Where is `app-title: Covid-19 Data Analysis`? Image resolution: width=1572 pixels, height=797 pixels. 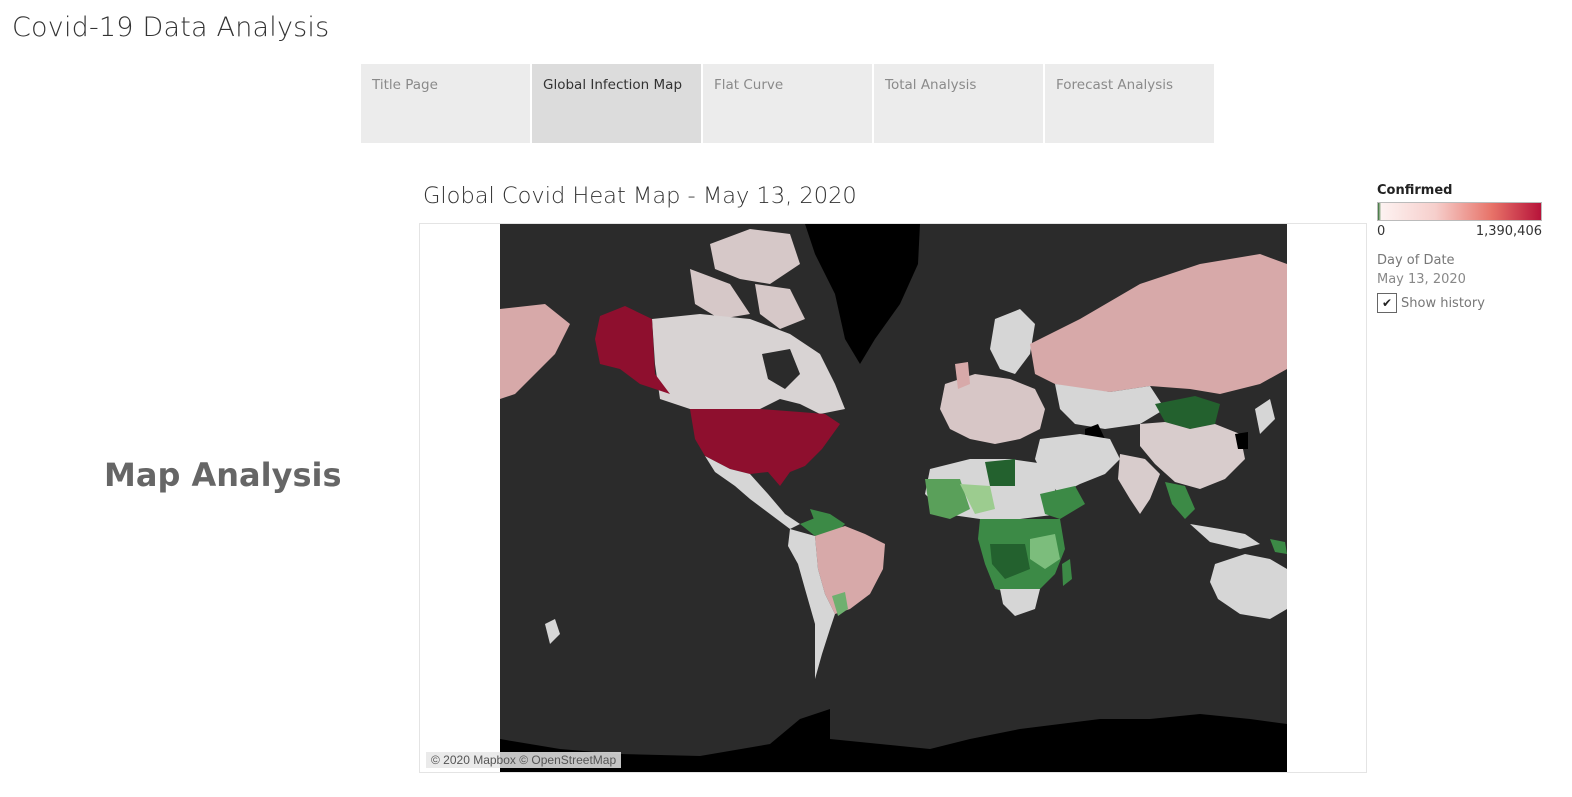 app-title: Covid-19 Data Analysis is located at coordinates (171, 27).